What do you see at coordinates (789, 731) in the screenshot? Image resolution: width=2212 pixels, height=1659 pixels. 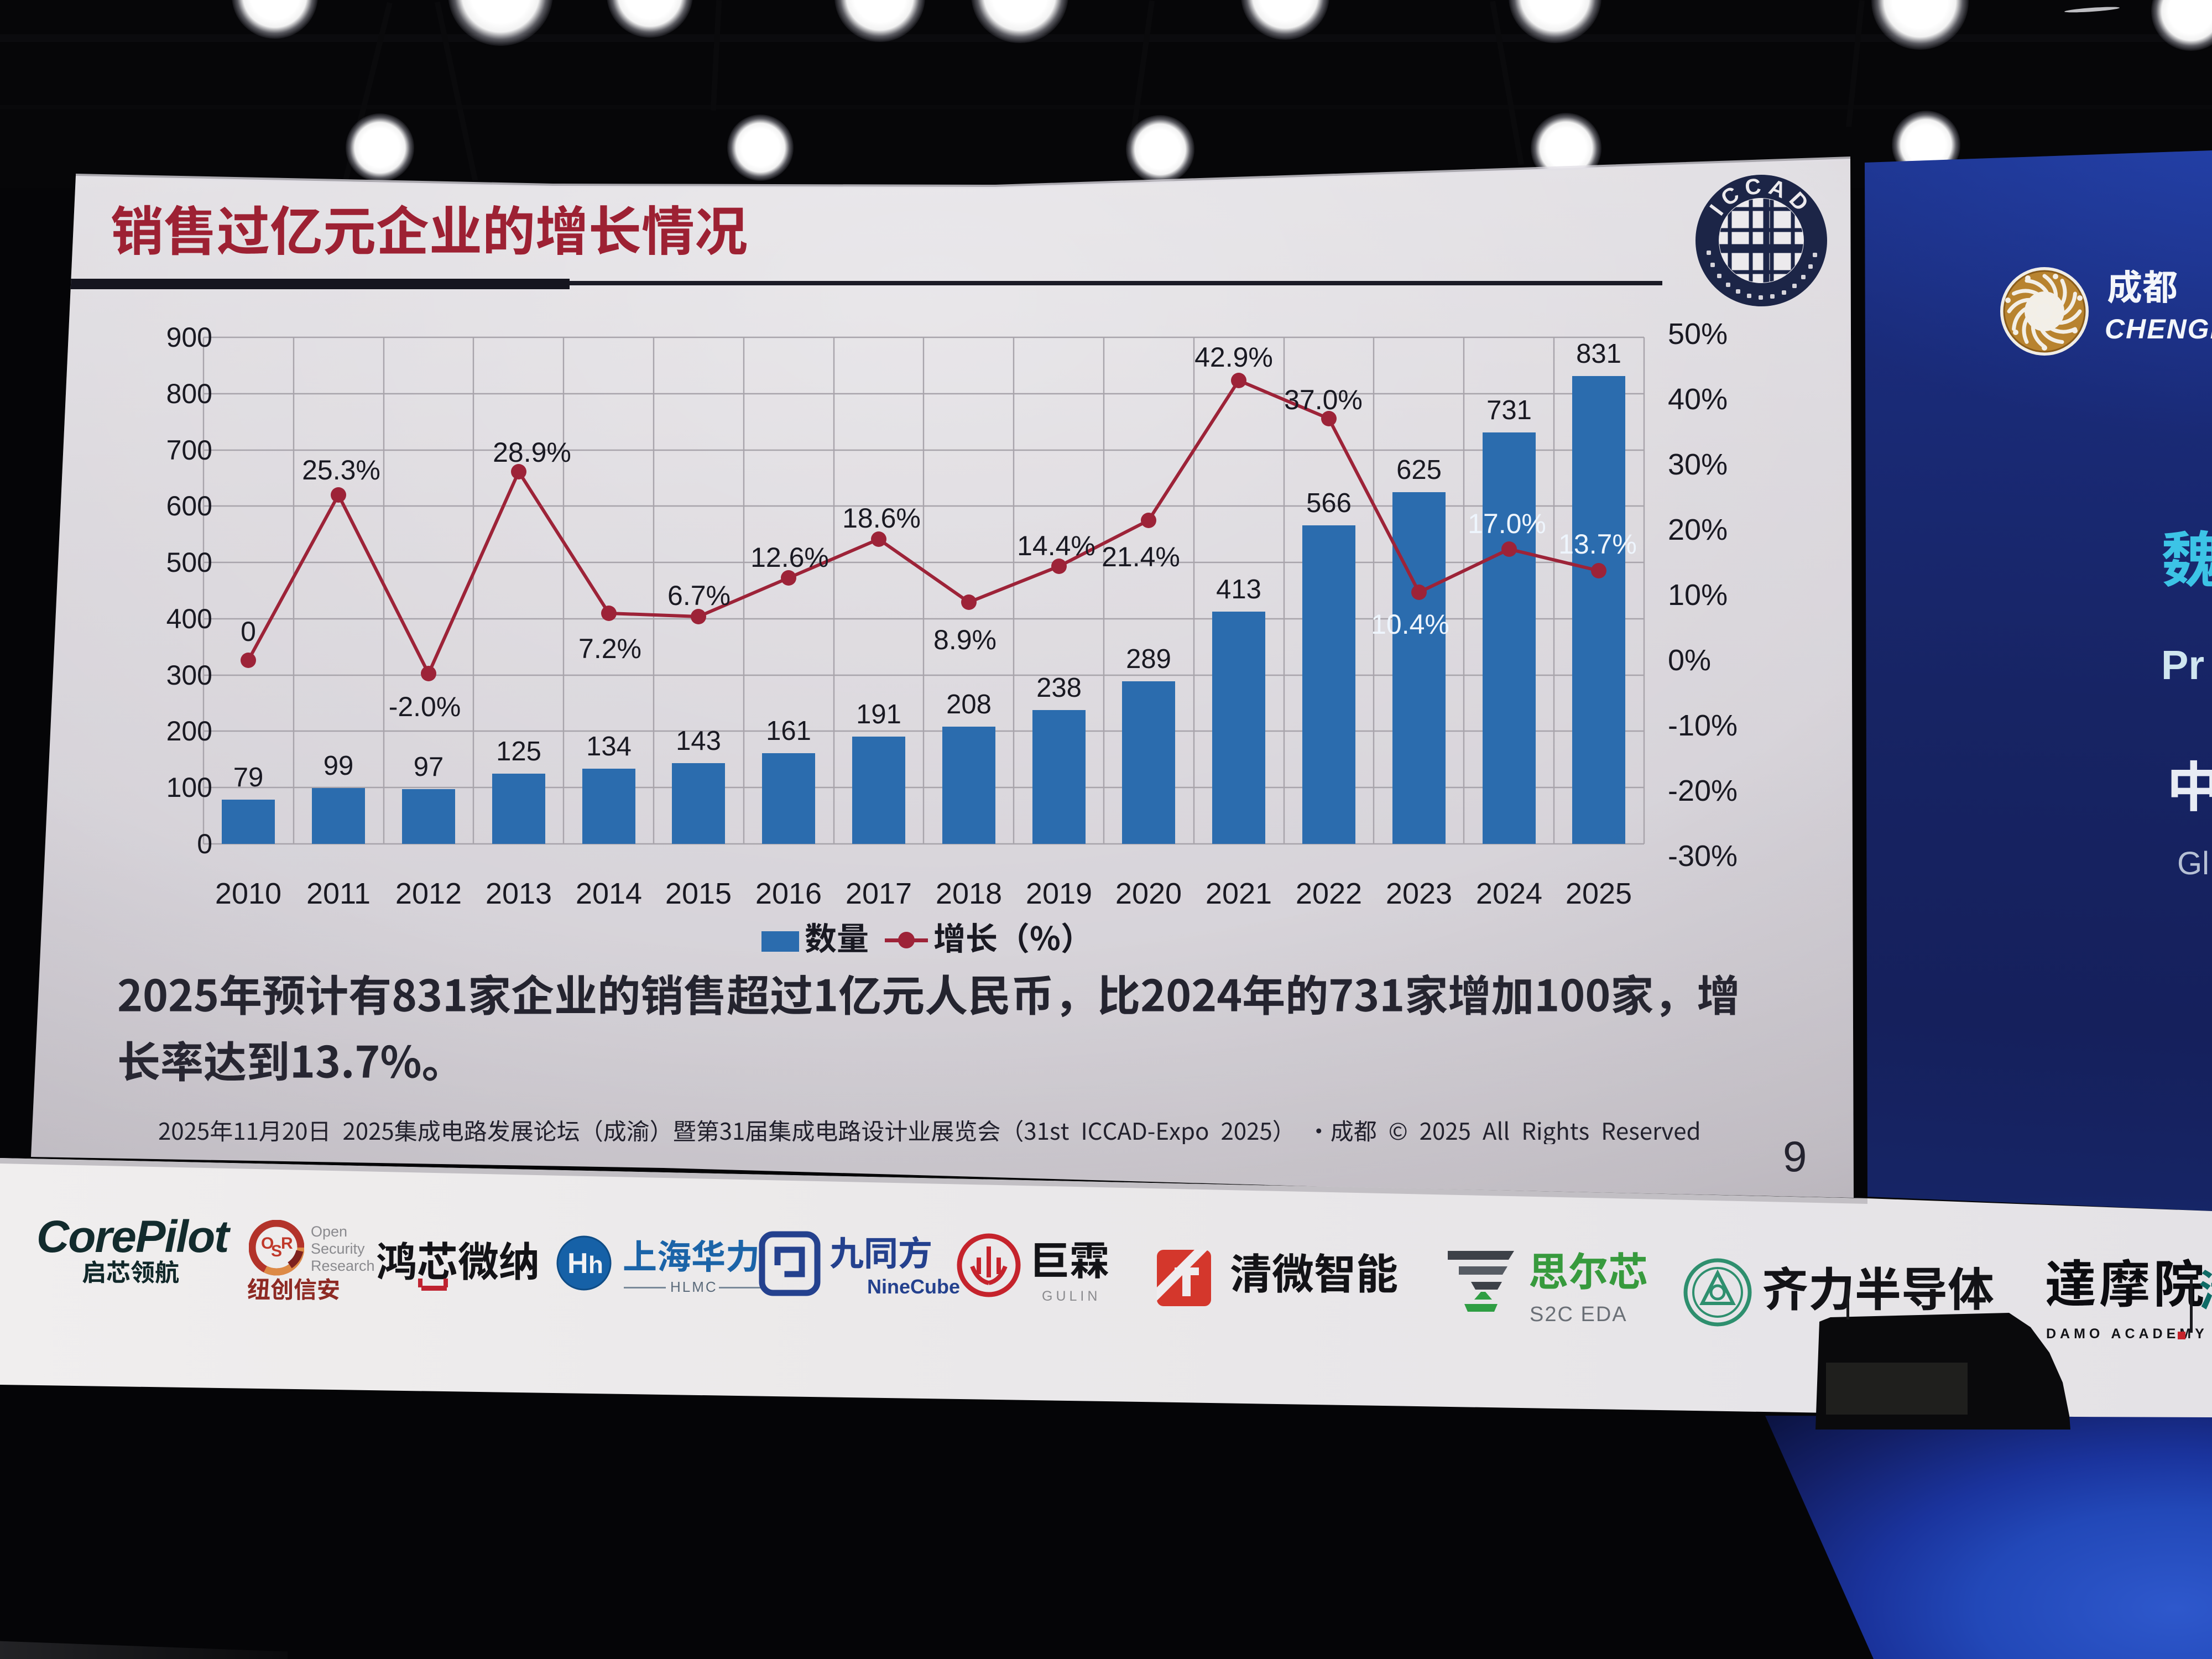 I see `svg-text: 161` at bounding box center [789, 731].